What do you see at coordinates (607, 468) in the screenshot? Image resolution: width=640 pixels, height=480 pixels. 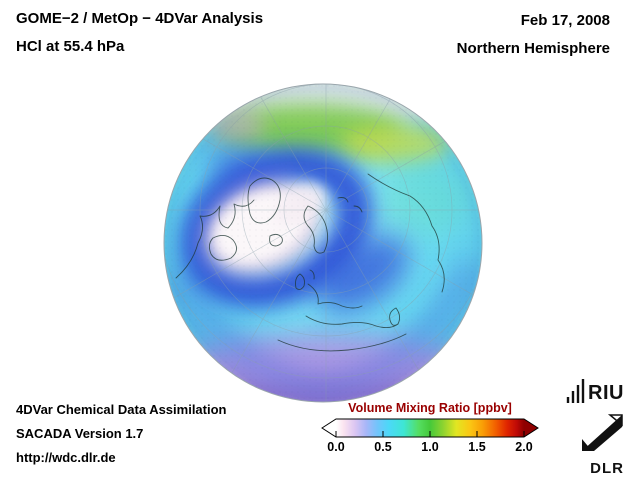 I see `dlr-logo-text: DLR` at bounding box center [607, 468].